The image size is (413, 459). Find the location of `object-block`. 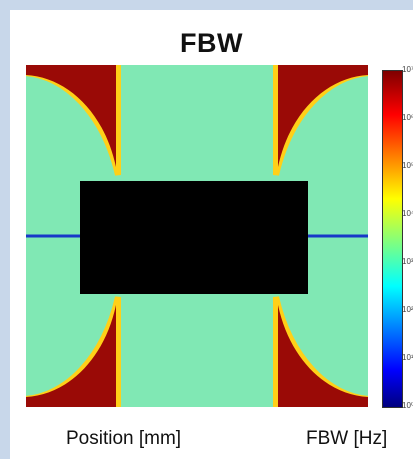

object-block is located at coordinates (194, 237).